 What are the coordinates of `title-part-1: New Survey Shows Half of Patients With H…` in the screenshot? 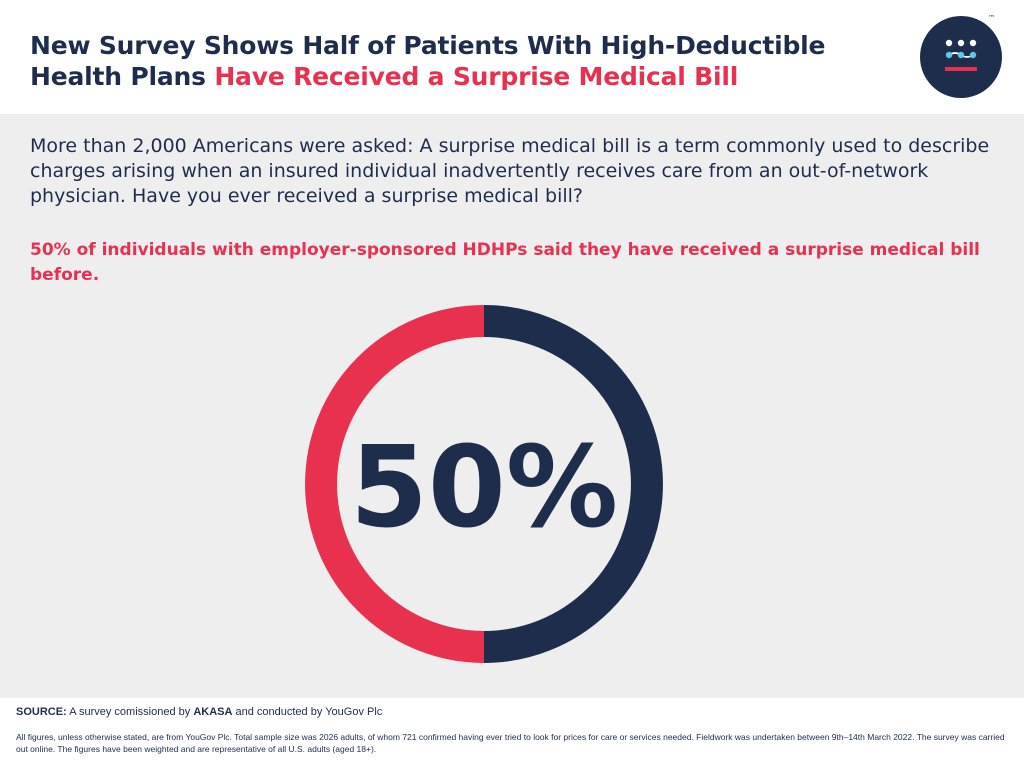 It's located at (428, 61).